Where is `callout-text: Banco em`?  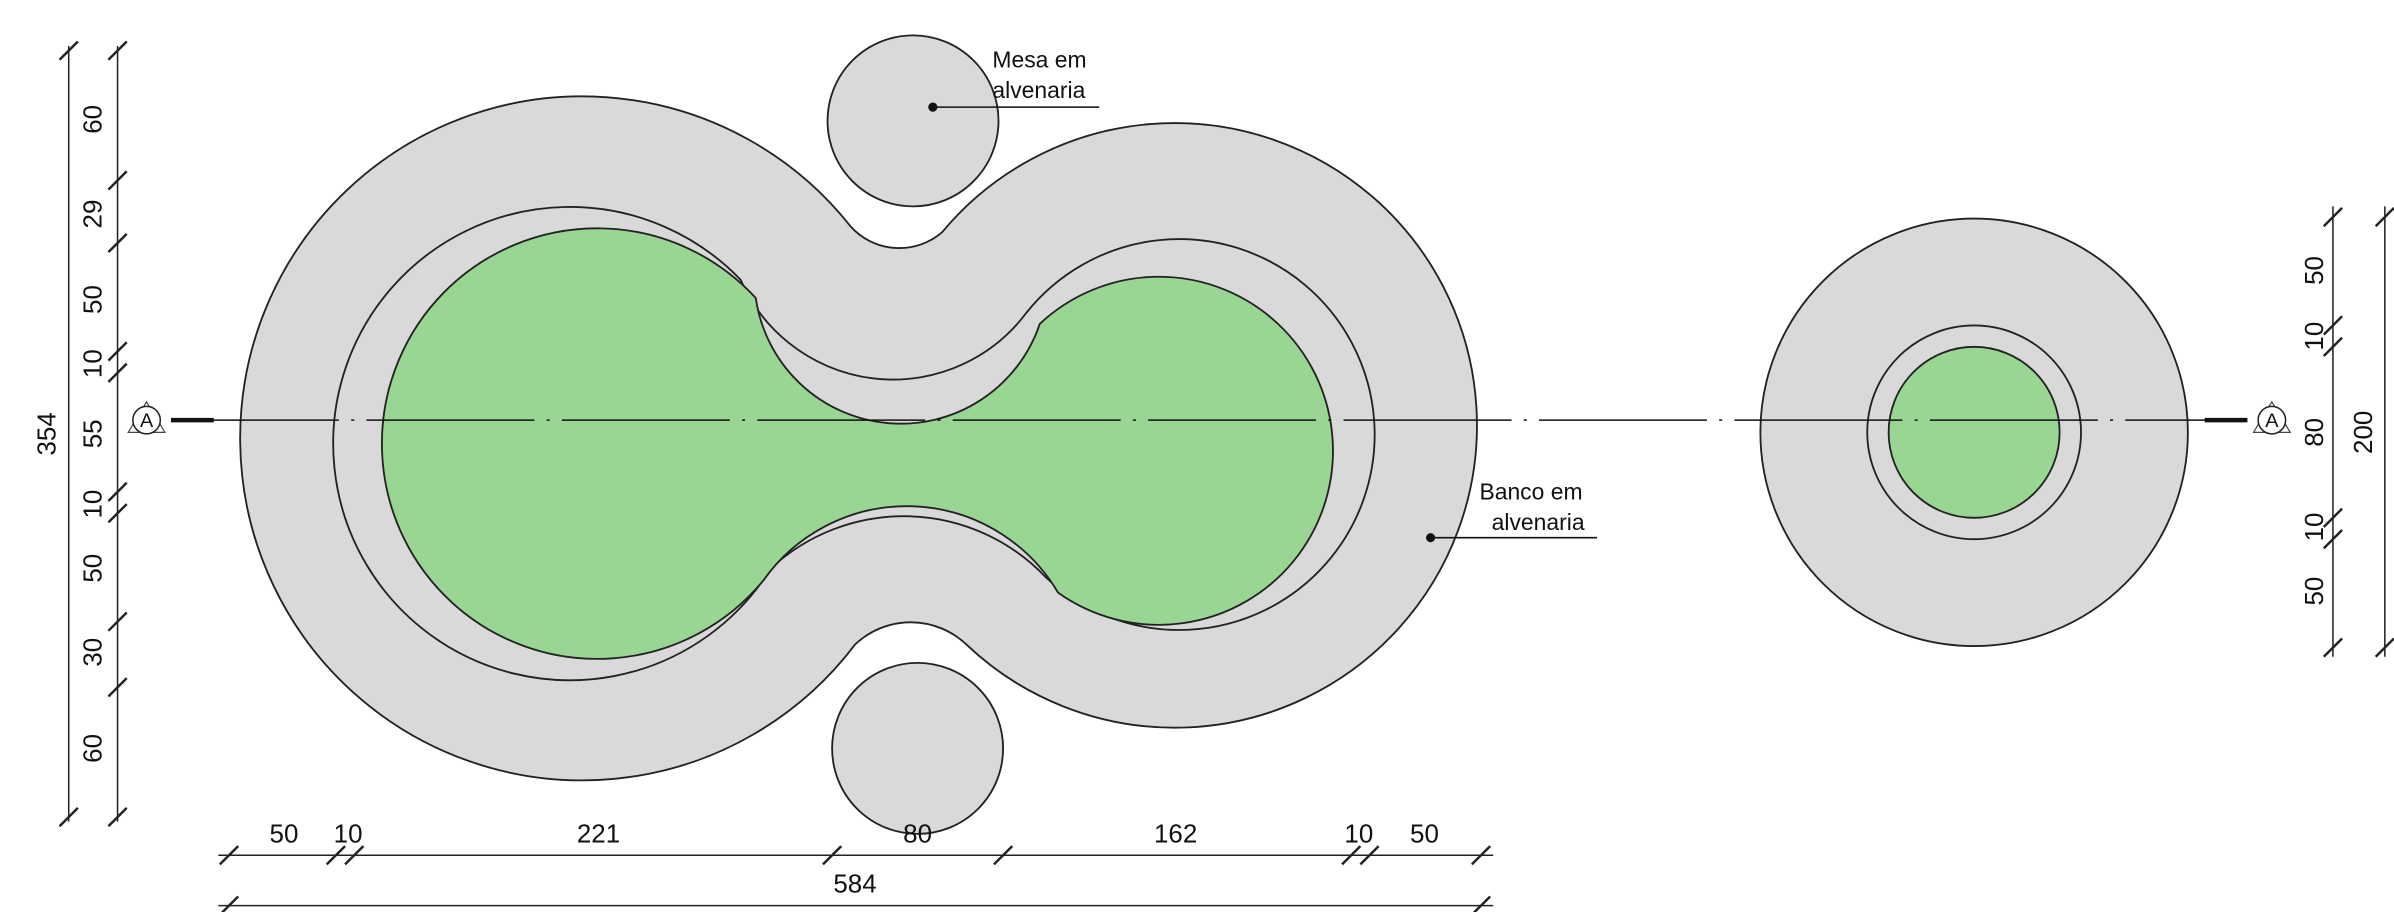
callout-text: Banco em is located at coordinates (1530, 491).